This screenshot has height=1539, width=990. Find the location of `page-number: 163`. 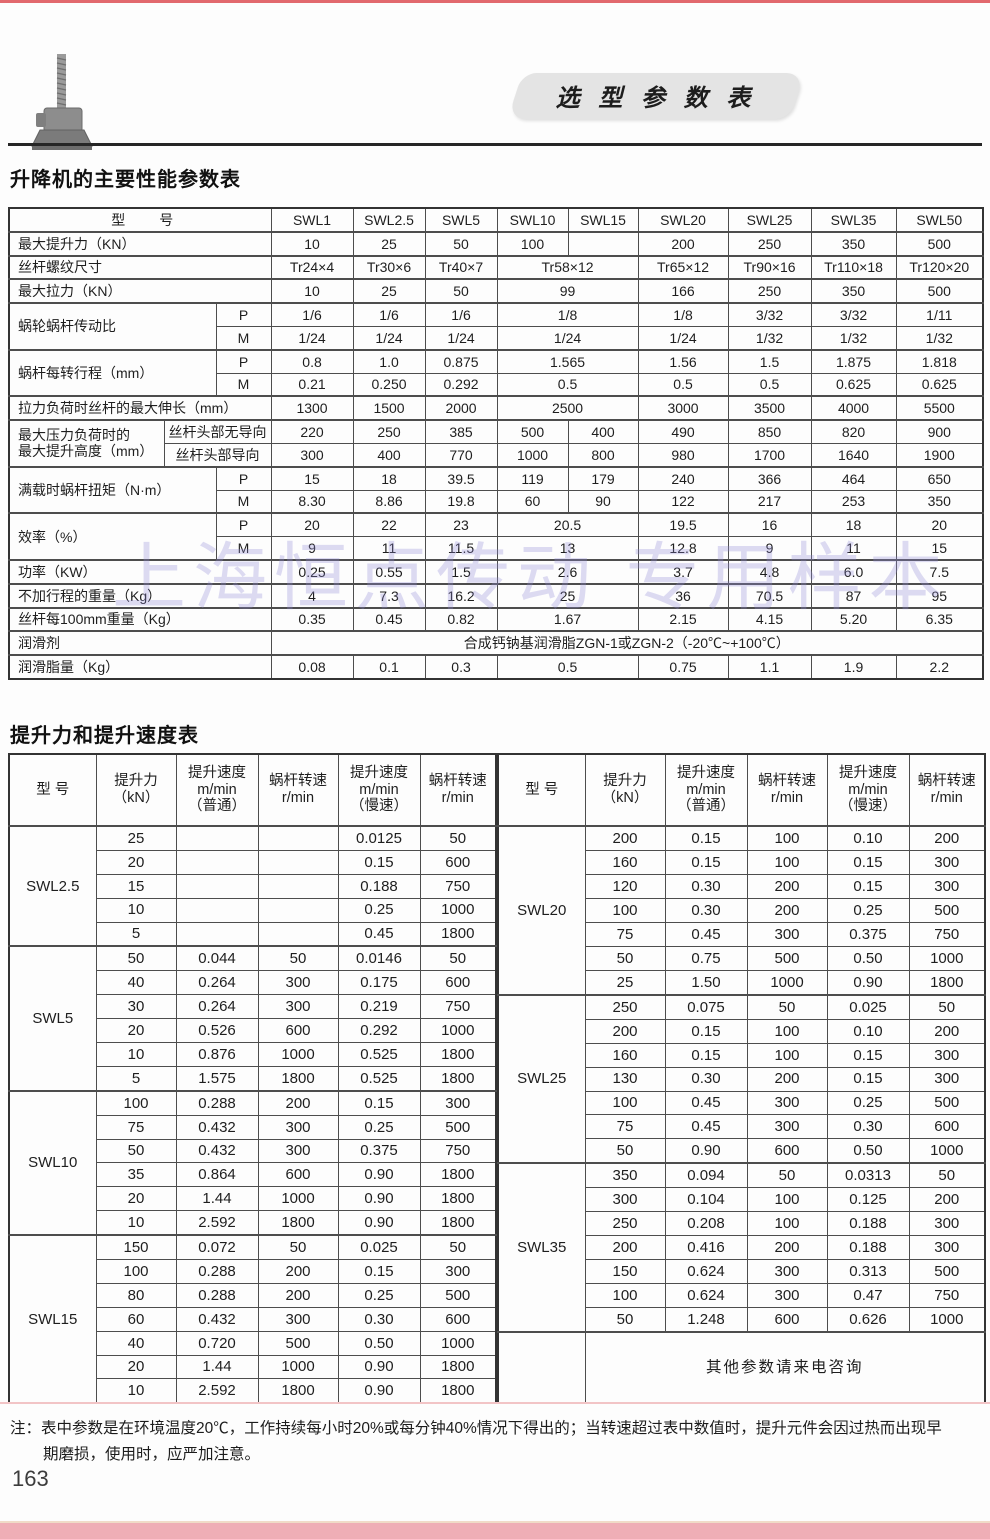

page-number: 163 is located at coordinates (30, 1478).